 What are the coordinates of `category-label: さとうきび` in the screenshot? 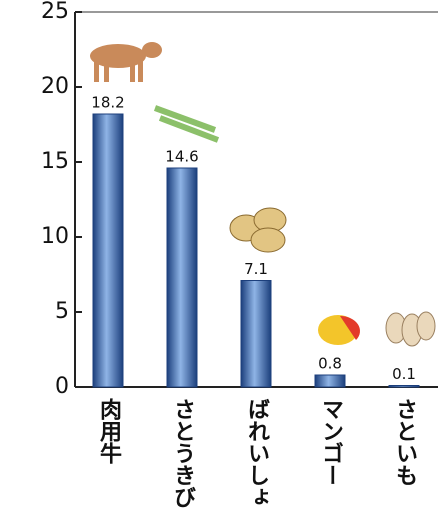 It's located at (182, 453).